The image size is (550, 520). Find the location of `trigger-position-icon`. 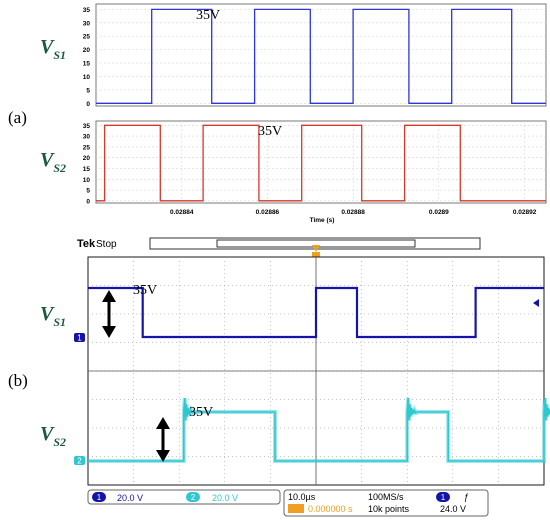

trigger-position-icon is located at coordinates (316, 248).